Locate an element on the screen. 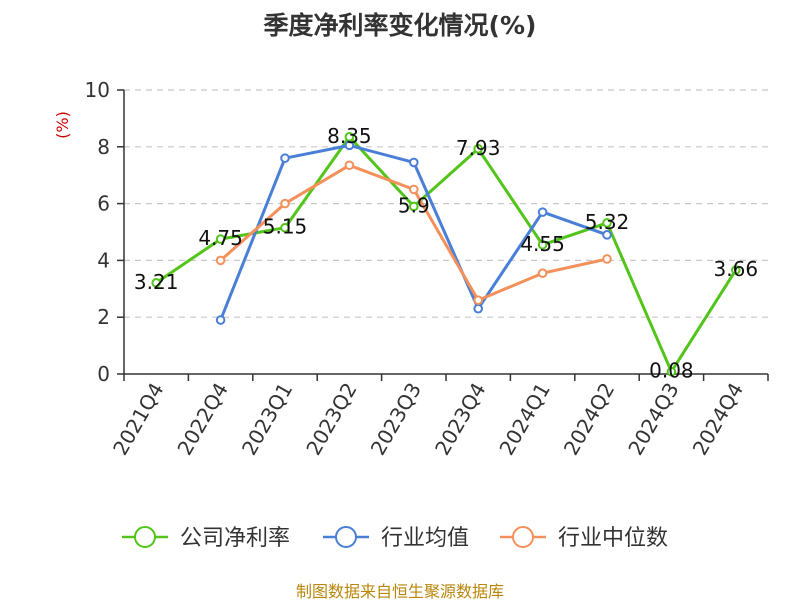  data-label: 0.08 is located at coordinates (671, 371).